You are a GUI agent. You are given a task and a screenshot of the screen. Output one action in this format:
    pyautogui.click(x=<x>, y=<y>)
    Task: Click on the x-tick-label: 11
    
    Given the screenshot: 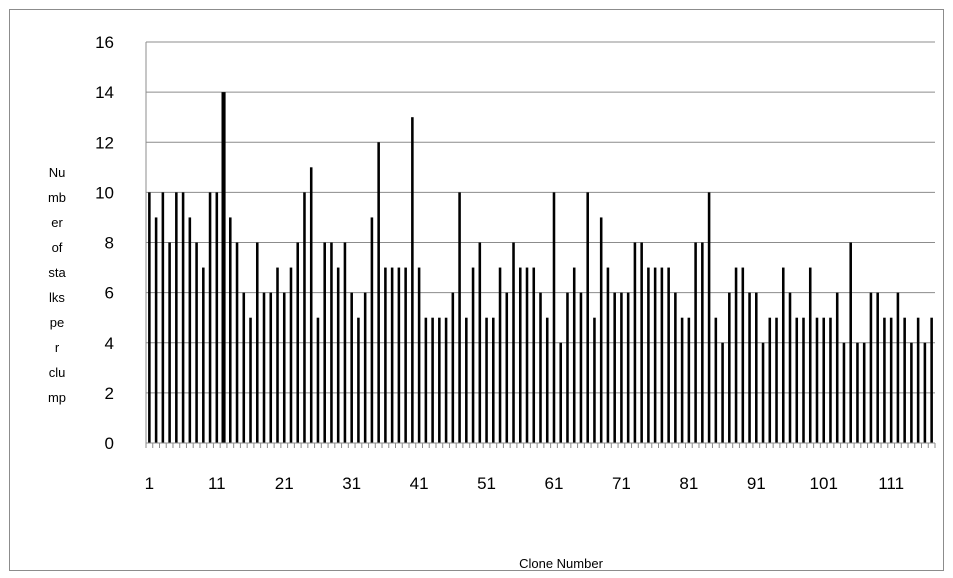 What is the action you would take?
    pyautogui.click(x=217, y=483)
    